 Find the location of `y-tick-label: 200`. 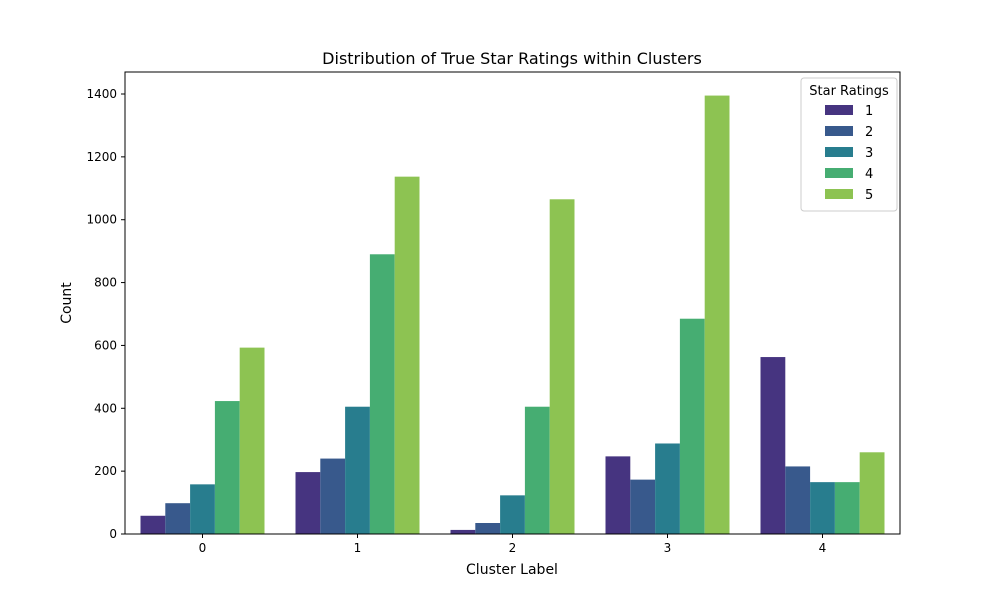

y-tick-label: 200 is located at coordinates (105, 471).